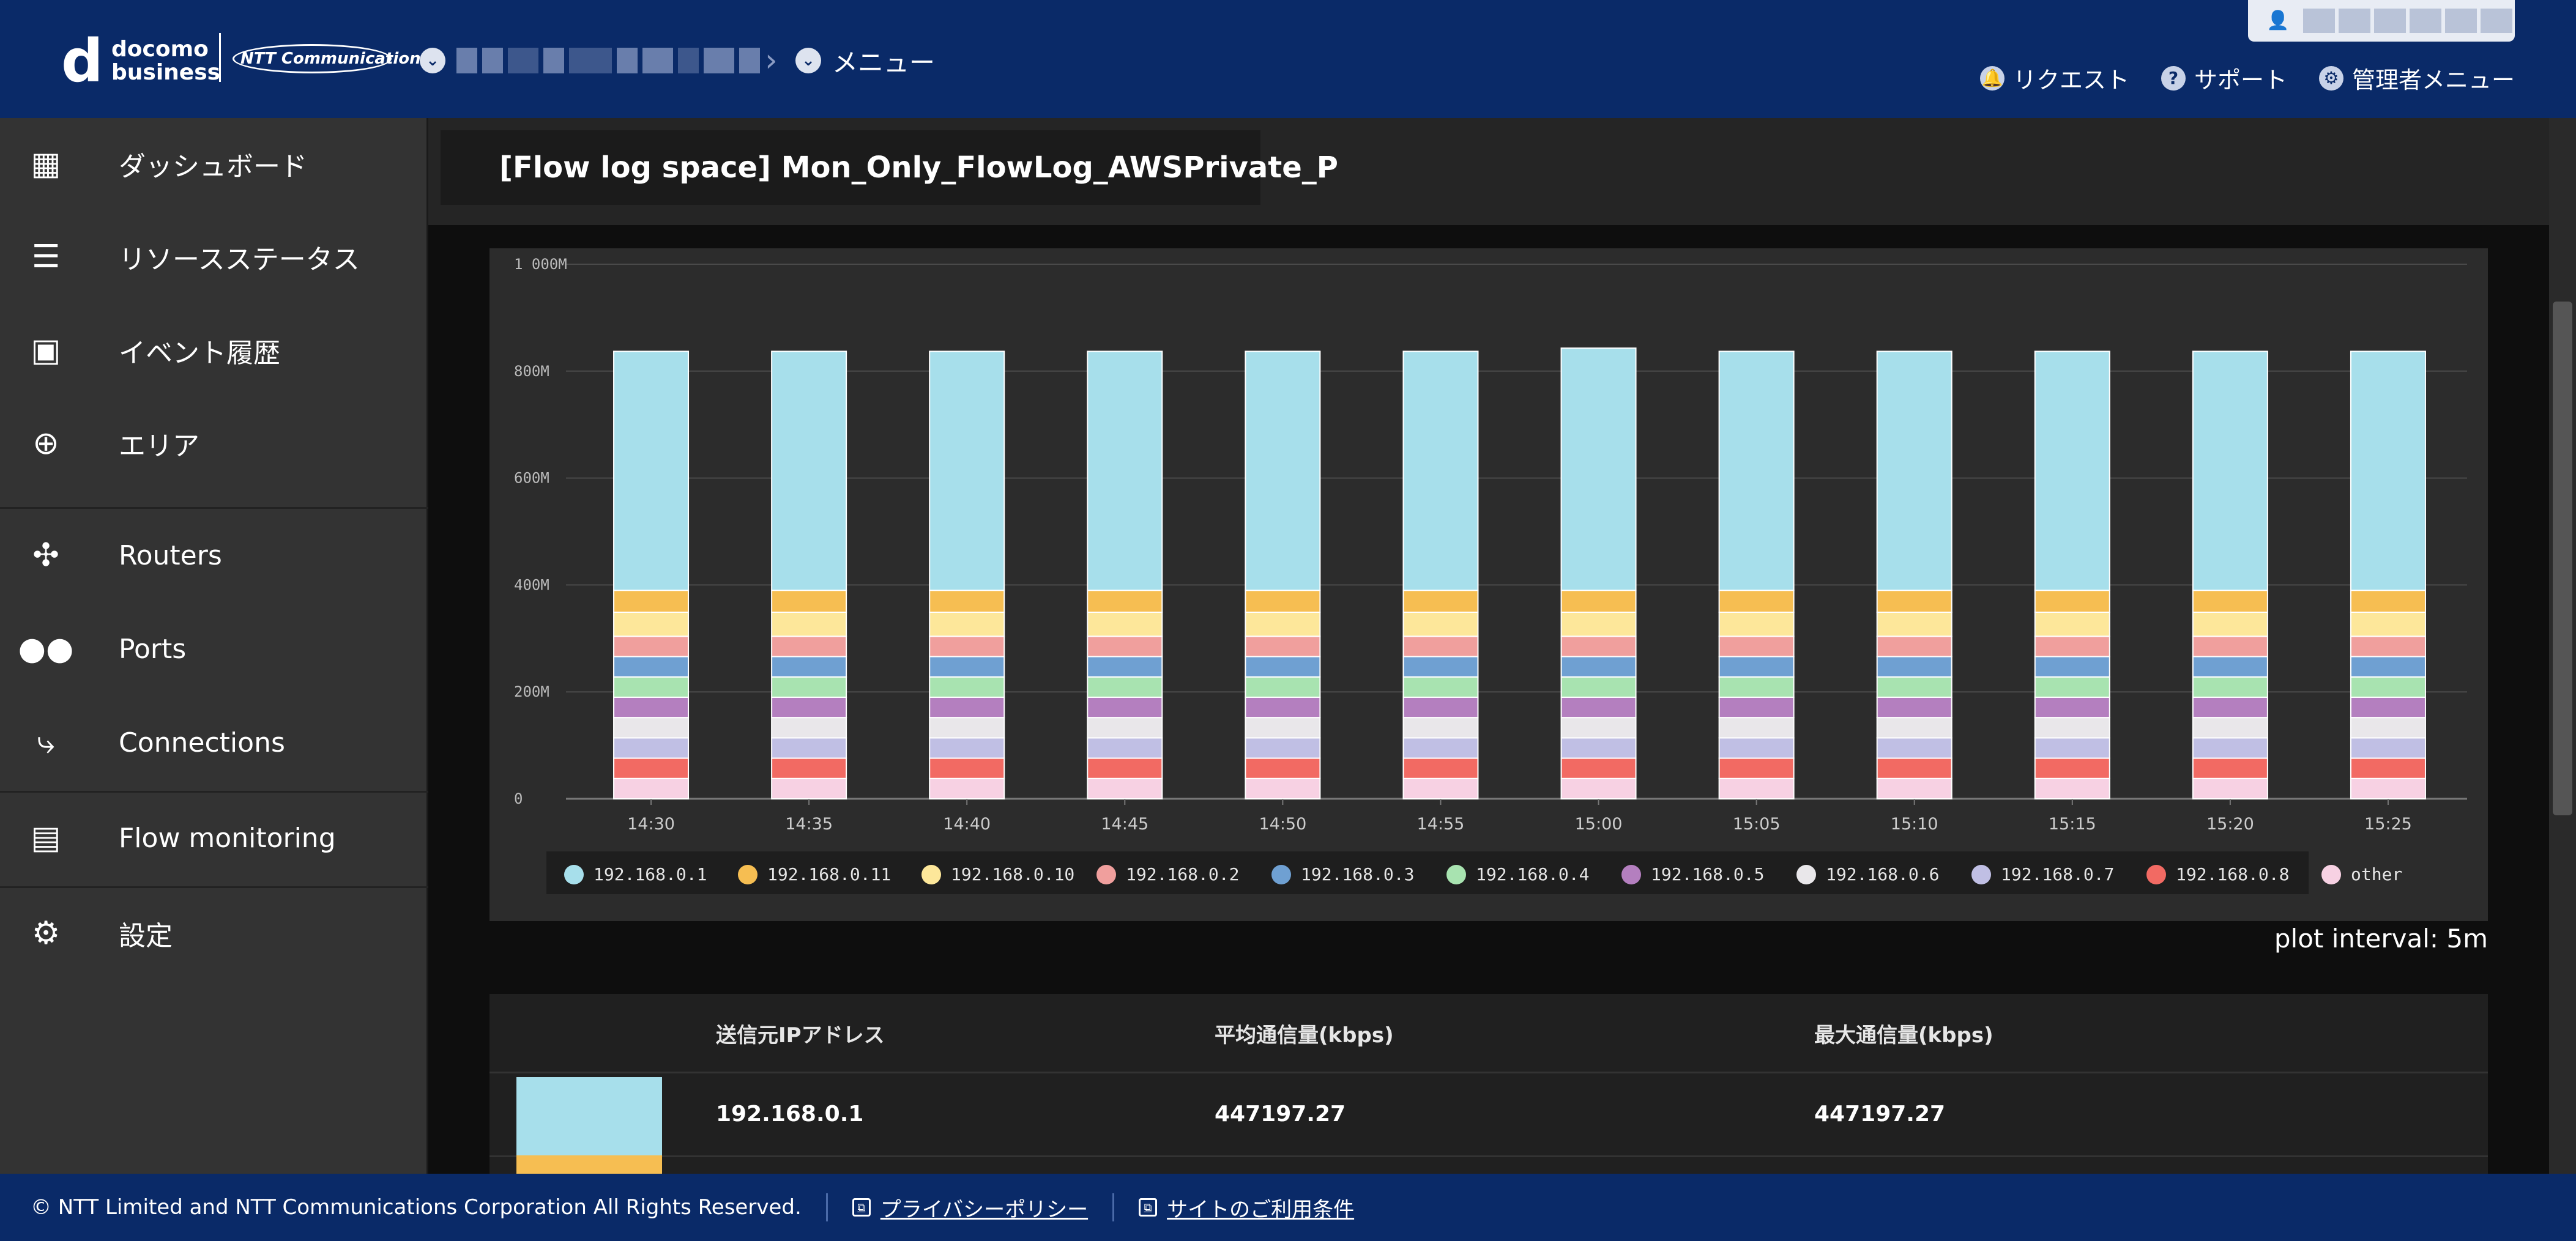 Image resolution: width=2576 pixels, height=1241 pixels. What do you see at coordinates (214, 838) in the screenshot?
I see `sidebar-item-flow-monitoring: ▤ Flow monitoring` at bounding box center [214, 838].